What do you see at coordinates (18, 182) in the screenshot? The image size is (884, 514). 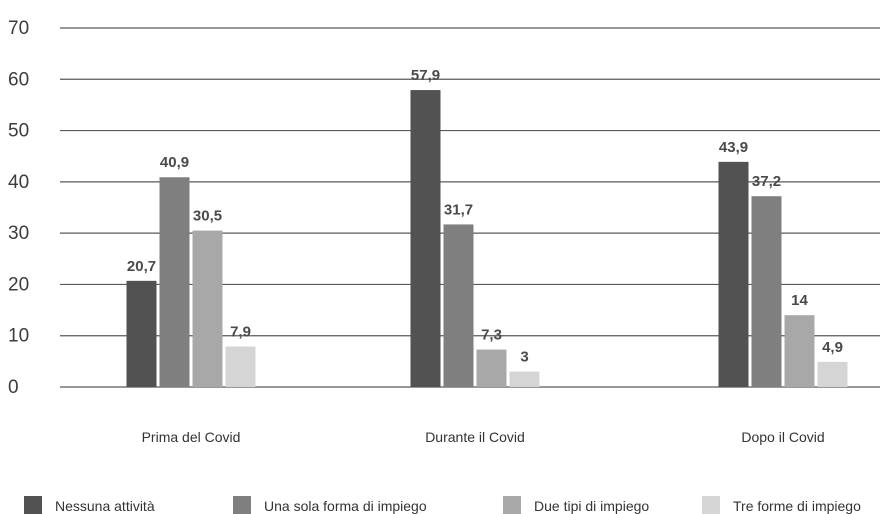 I see `y-tick-label: 40` at bounding box center [18, 182].